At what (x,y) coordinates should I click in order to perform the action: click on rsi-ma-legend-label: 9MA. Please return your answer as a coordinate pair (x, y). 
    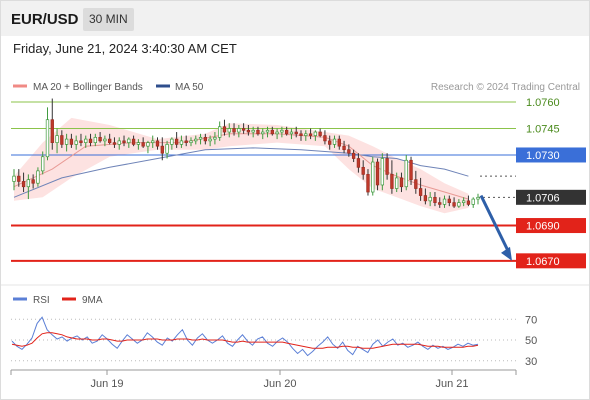
    Looking at the image, I should click on (92, 300).